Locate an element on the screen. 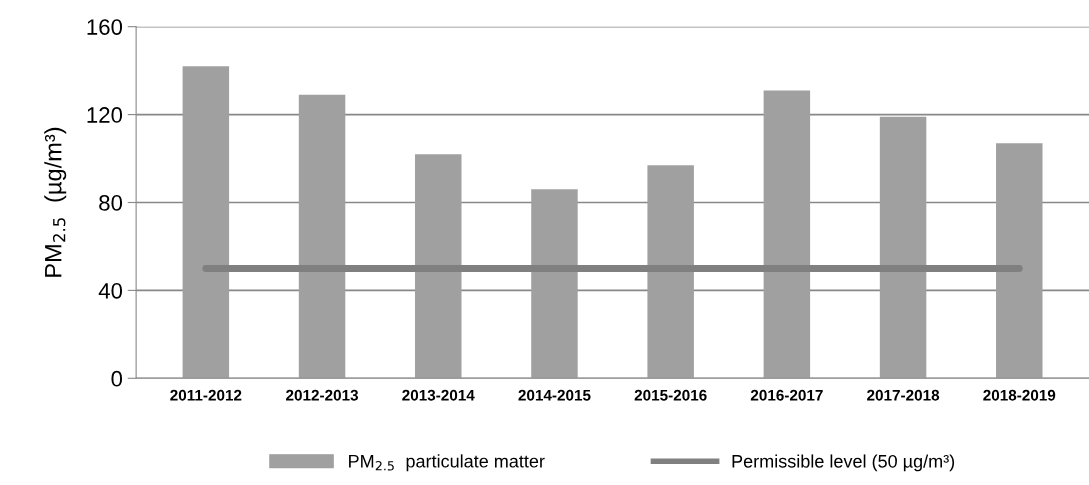 This screenshot has width=1089, height=485. y-axis-title: PM$_{2.5}$ (µg/m³) is located at coordinates (55, 202).